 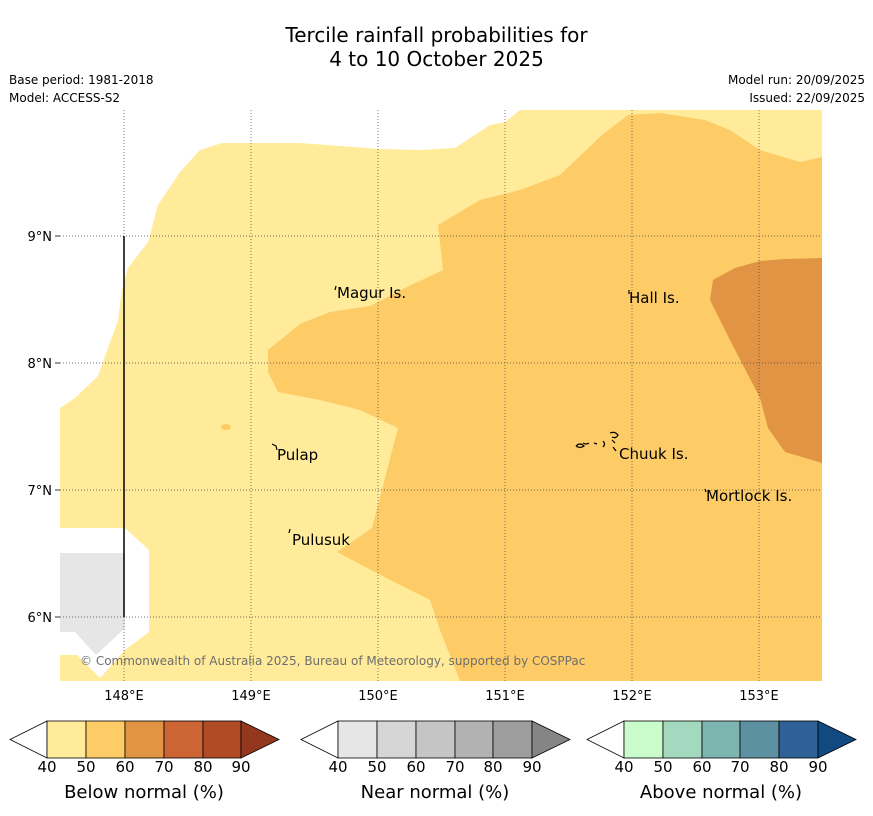 What do you see at coordinates (837, 739) in the screenshot?
I see `legend-above-max-arrow` at bounding box center [837, 739].